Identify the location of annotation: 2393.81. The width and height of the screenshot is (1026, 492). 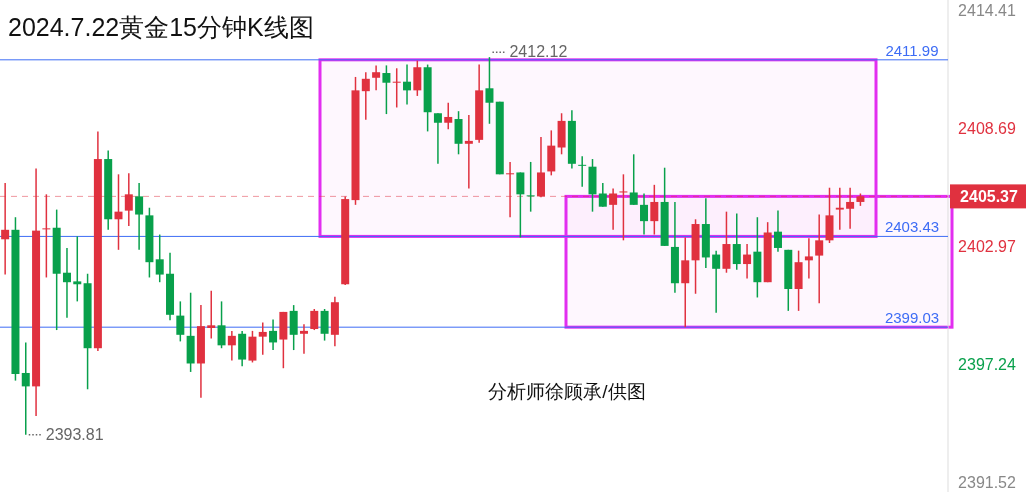
(74, 434).